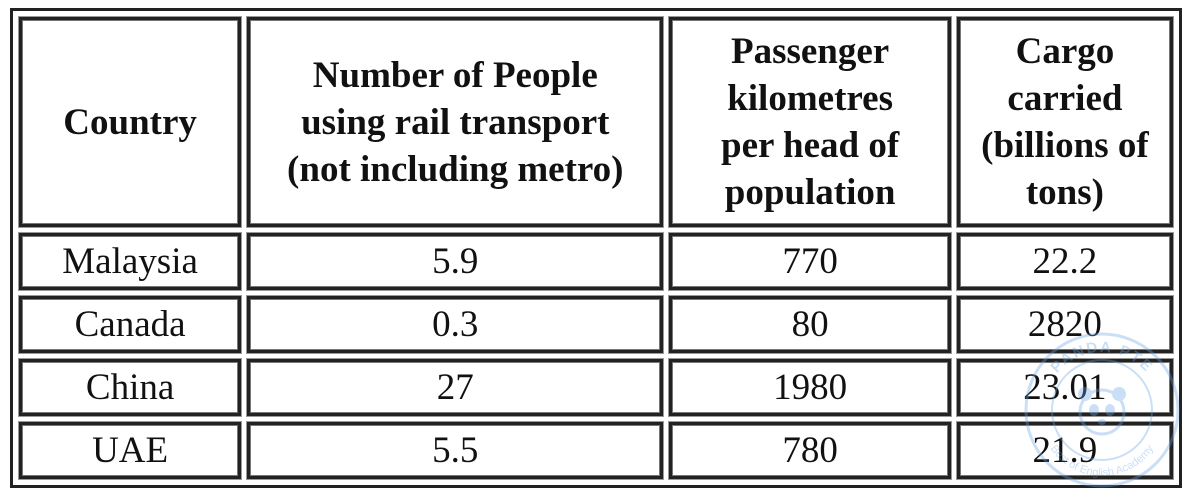 The width and height of the screenshot is (1196, 502). What do you see at coordinates (810, 387) in the screenshot?
I see `cell-passenger-km: 1980` at bounding box center [810, 387].